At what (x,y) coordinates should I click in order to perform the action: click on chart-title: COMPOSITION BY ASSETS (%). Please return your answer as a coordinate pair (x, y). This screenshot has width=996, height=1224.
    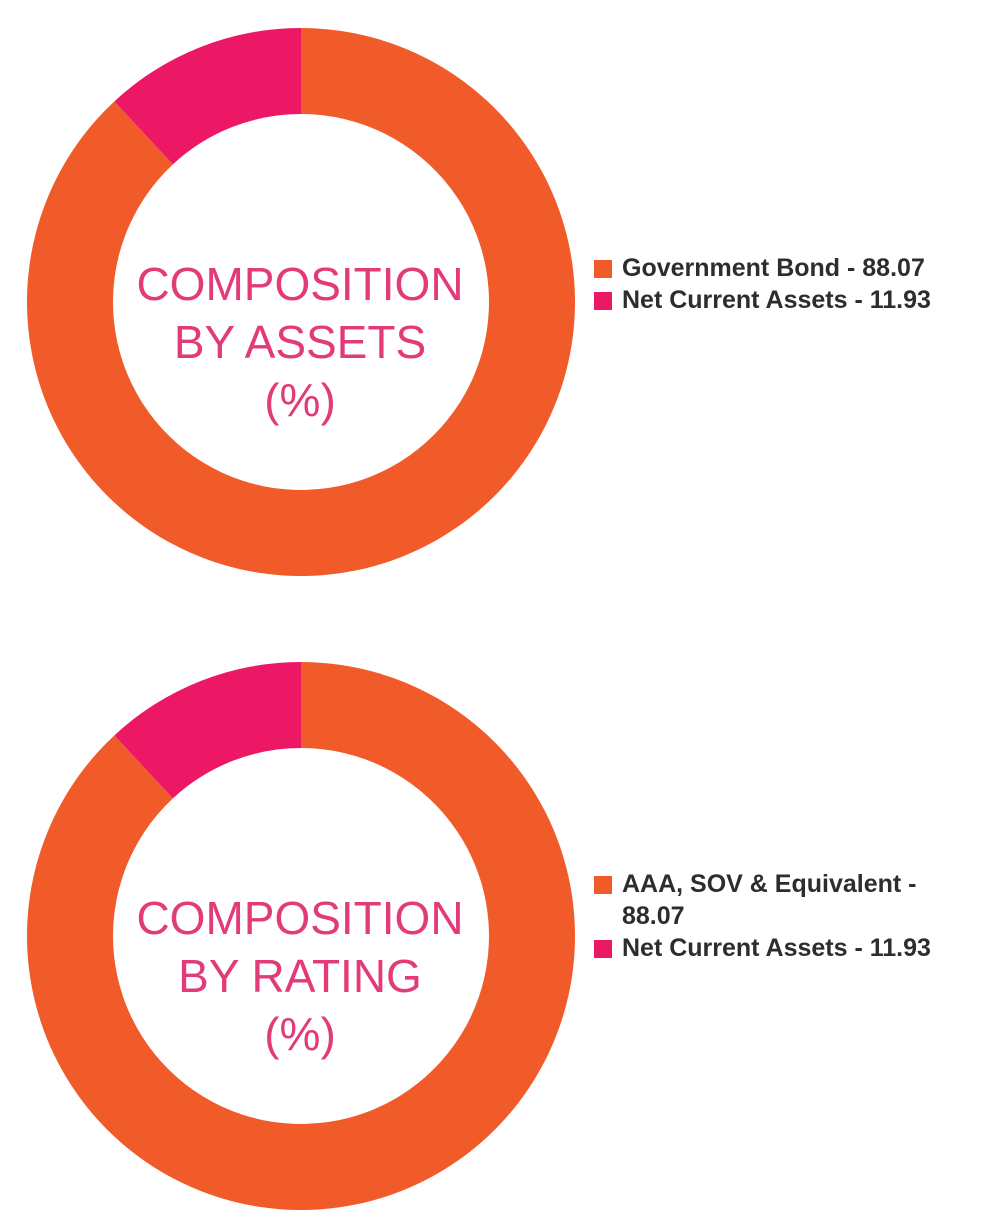
    Looking at the image, I should click on (300, 342).